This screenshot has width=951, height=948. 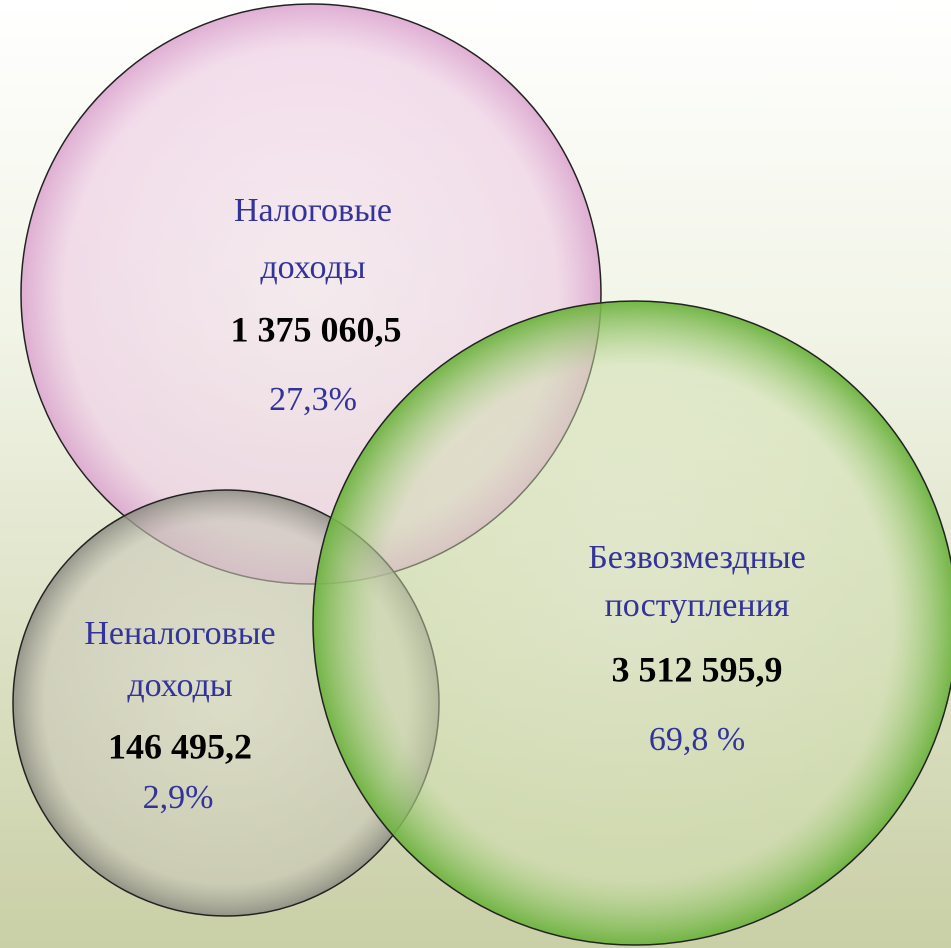 What do you see at coordinates (178, 797) in the screenshot?
I see `percent: 2,9%` at bounding box center [178, 797].